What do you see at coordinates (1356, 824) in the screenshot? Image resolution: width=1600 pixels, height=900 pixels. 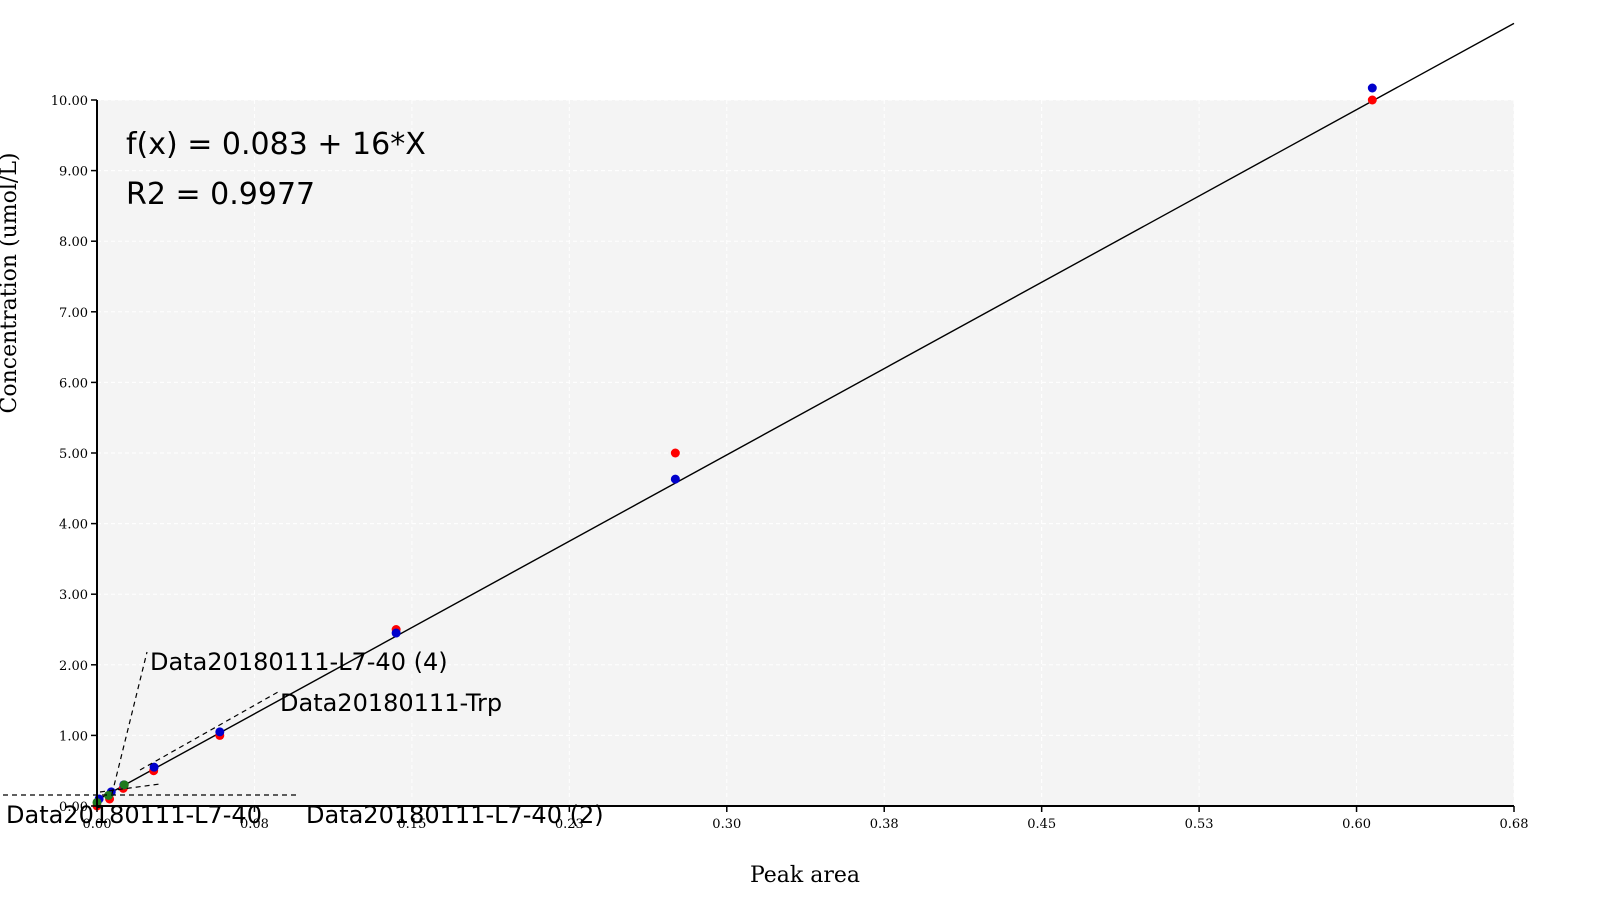 I see `x-tick-label: 0.60` at bounding box center [1356, 824].